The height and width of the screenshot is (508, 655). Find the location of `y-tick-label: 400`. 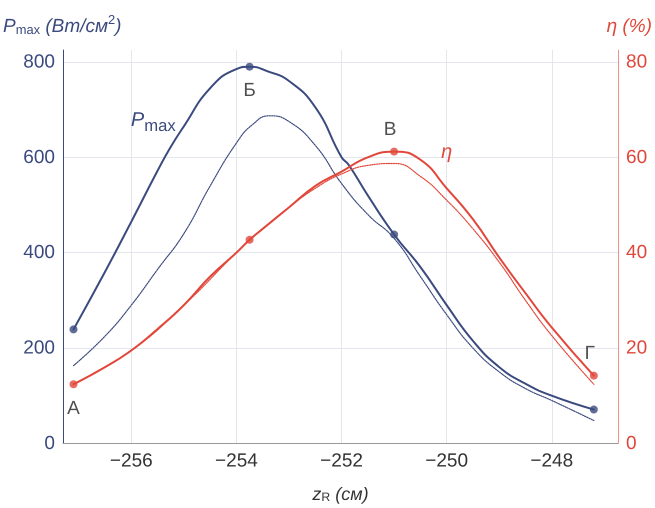

y-tick-label: 400 is located at coordinates (39, 253).